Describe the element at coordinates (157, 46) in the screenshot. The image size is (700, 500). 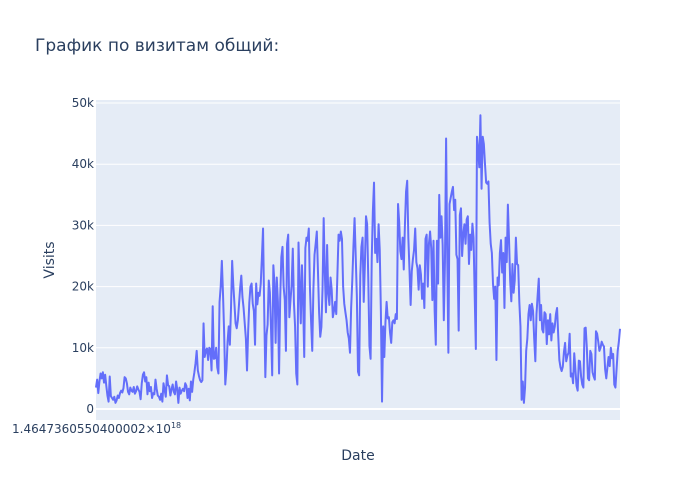
I see `chart-title: График по визитам общий:` at that location.